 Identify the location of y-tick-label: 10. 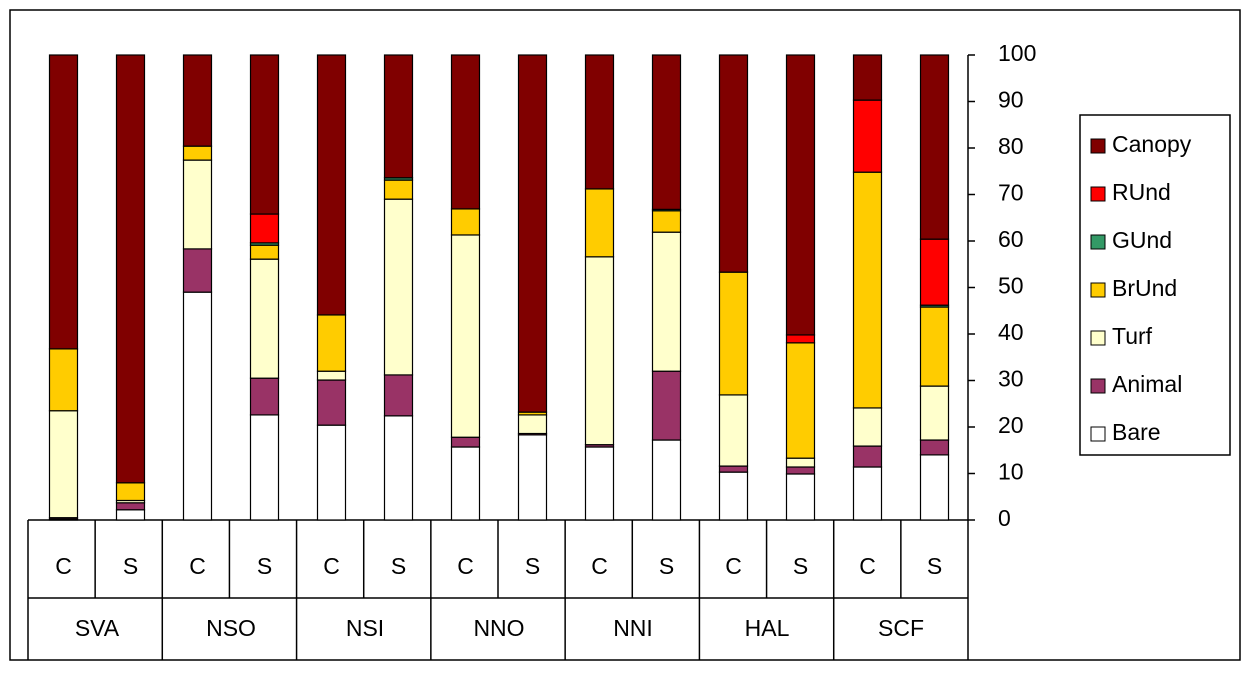
(1011, 472).